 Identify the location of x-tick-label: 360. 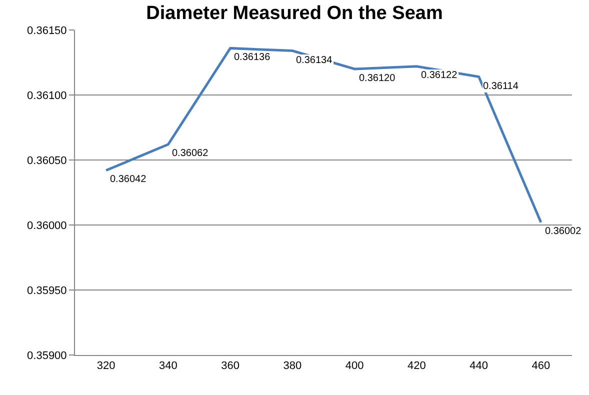
(230, 366).